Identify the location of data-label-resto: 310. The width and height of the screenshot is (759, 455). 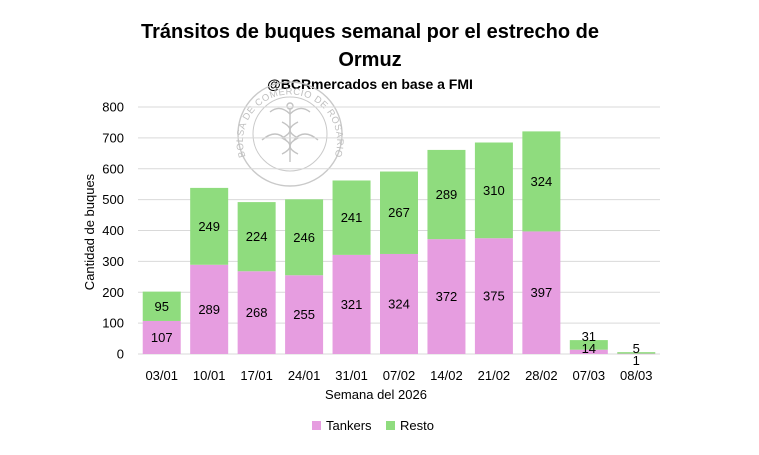
(494, 190).